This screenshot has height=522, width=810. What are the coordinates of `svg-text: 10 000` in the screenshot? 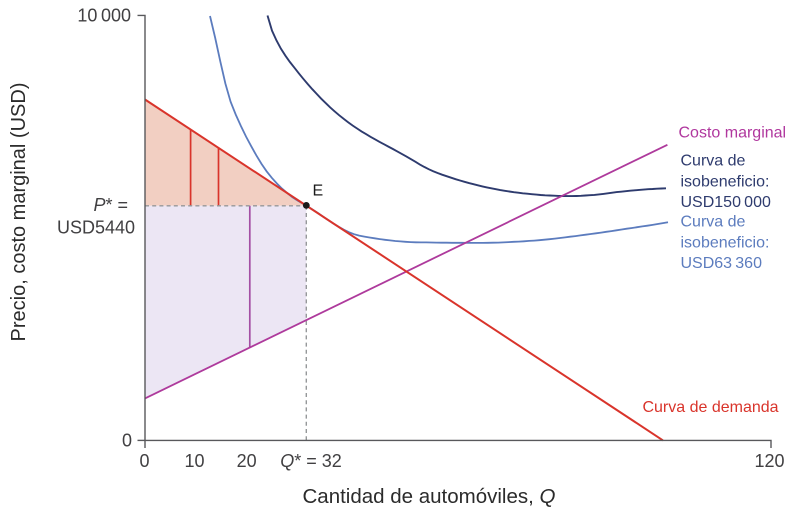 It's located at (104, 16).